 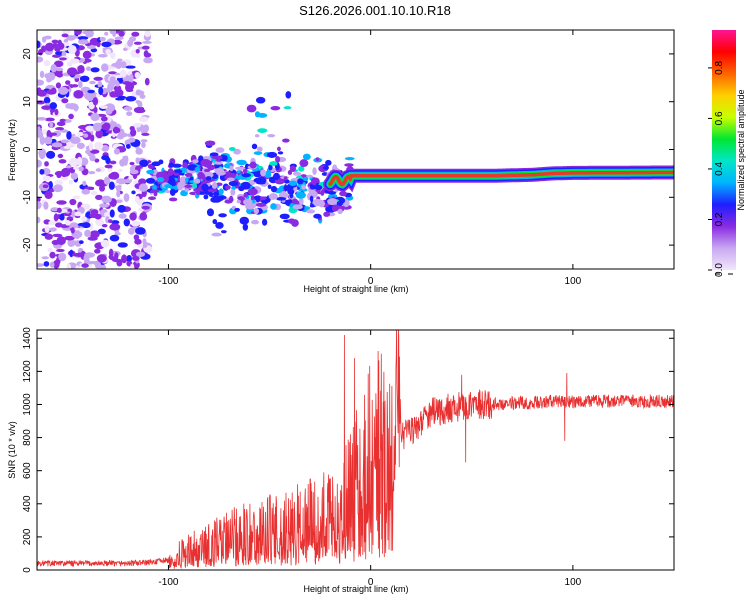 I want to click on snr-y-tick-label: 0, so click(x=27, y=570).